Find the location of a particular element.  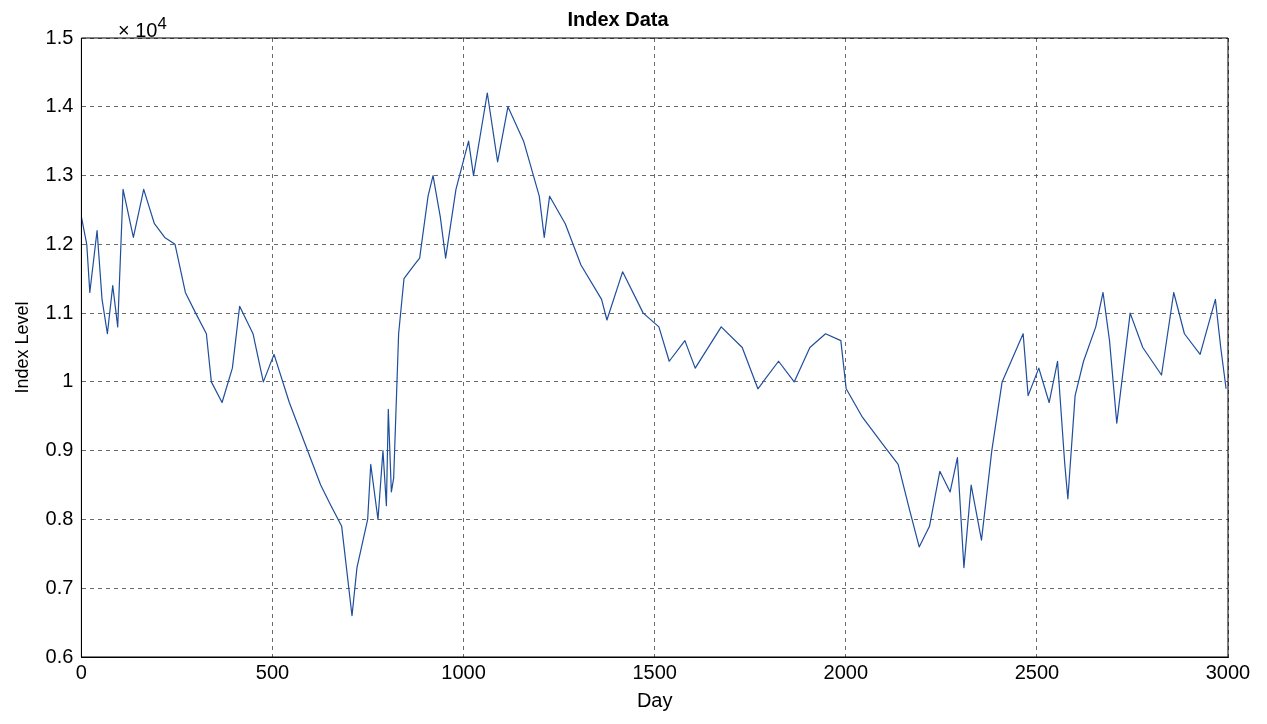

x-tick-label: 1500 is located at coordinates (654, 671).